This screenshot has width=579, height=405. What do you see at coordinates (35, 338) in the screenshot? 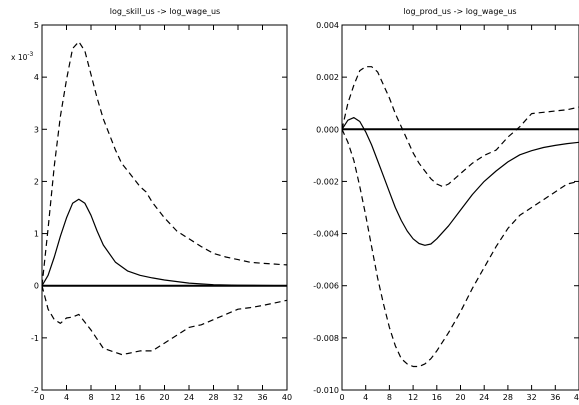
I see `y-tick-label: -1` at bounding box center [35, 338].